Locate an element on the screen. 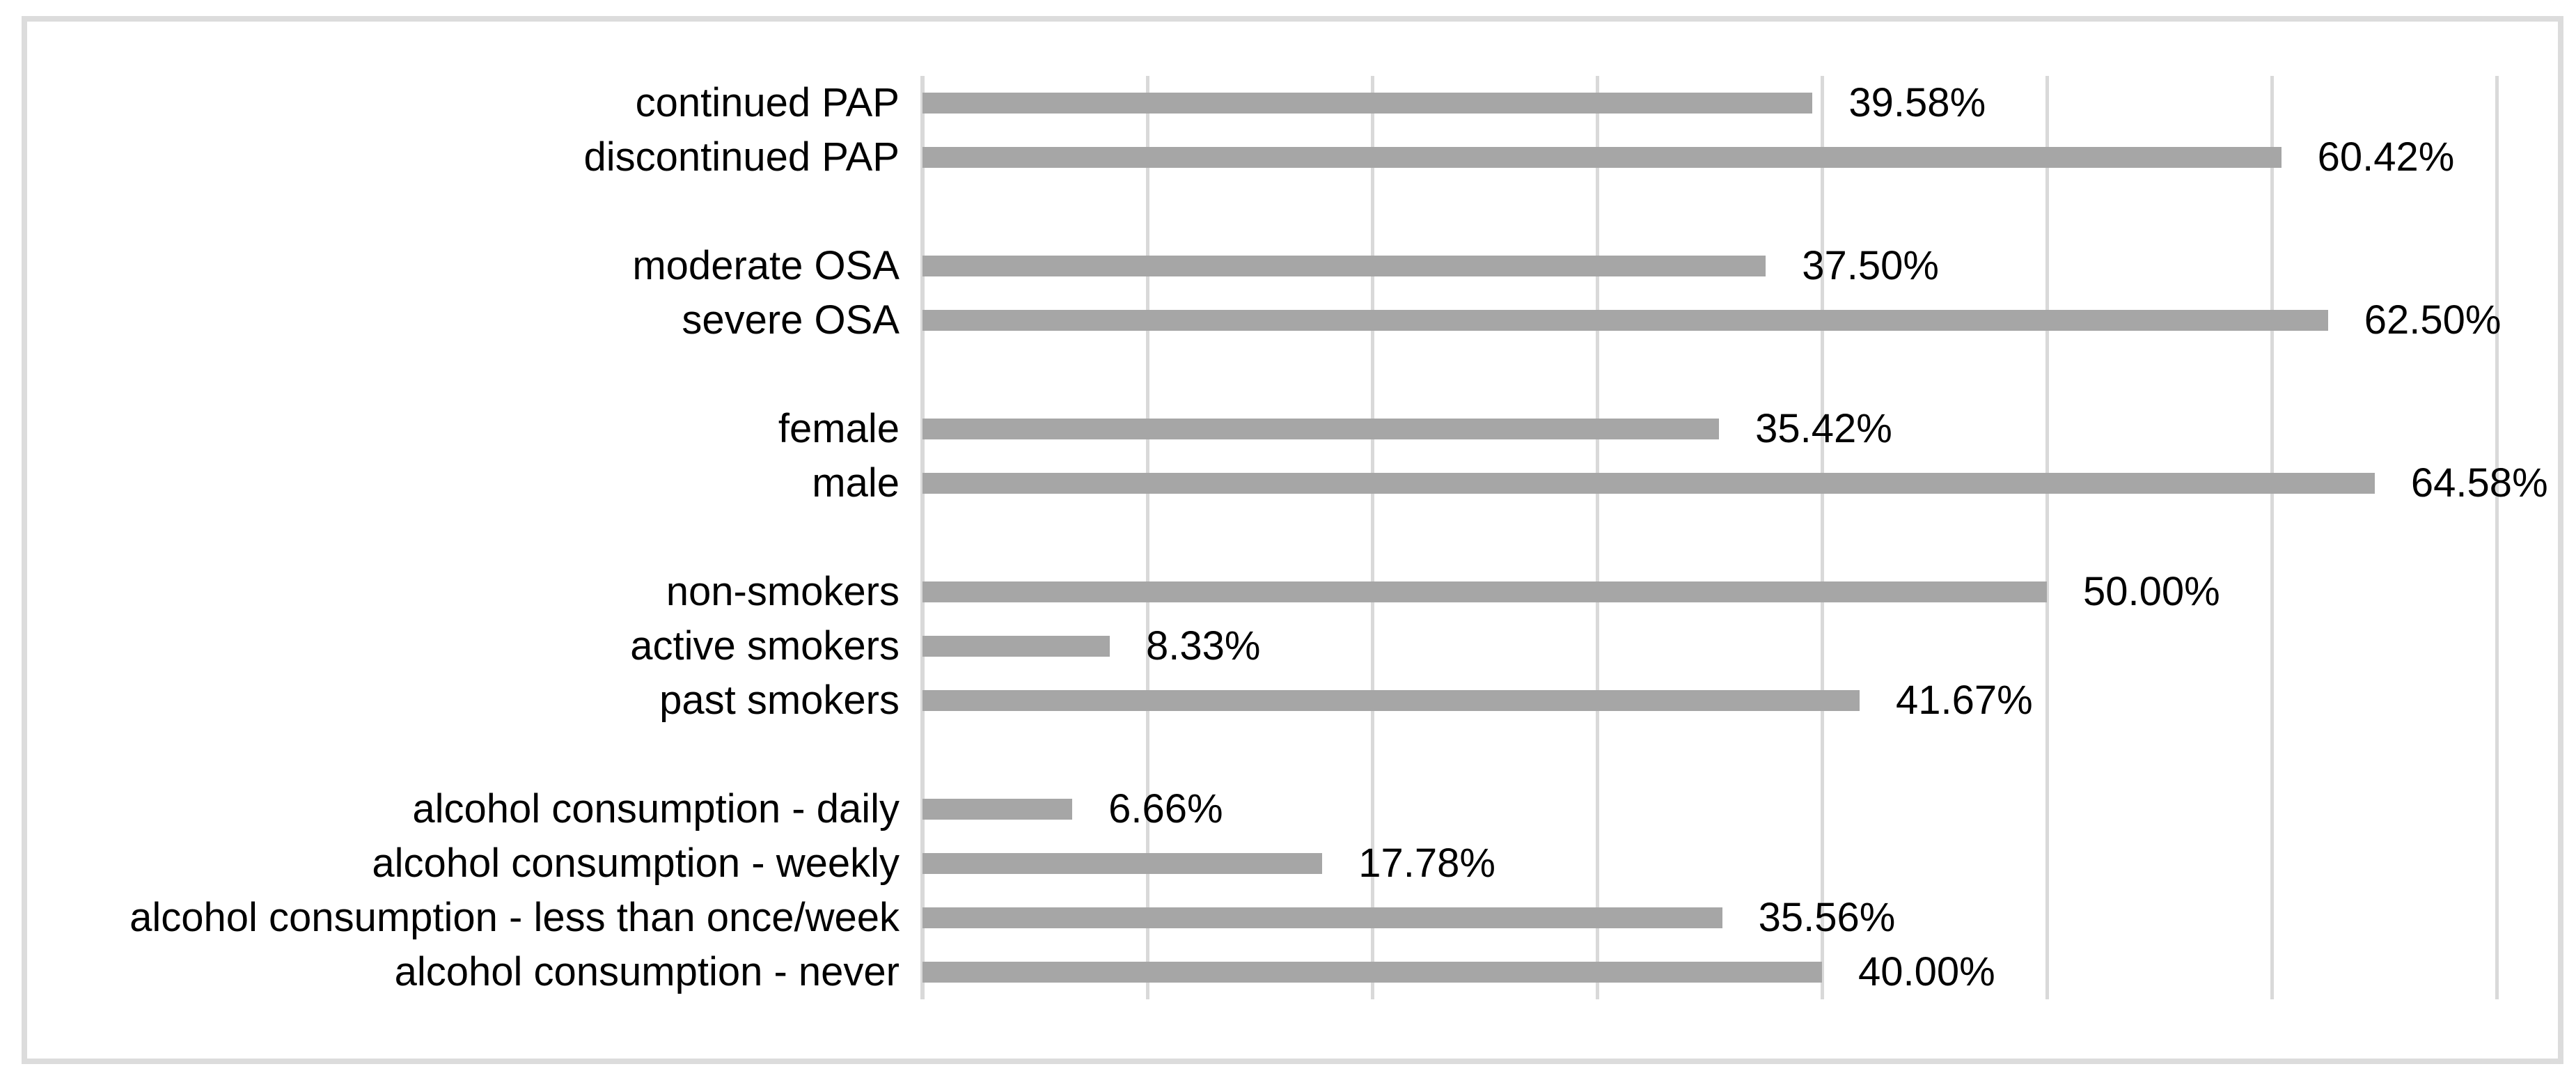  chart-row: alcohol consumption - weekly 17.78% is located at coordinates (1262, 863).